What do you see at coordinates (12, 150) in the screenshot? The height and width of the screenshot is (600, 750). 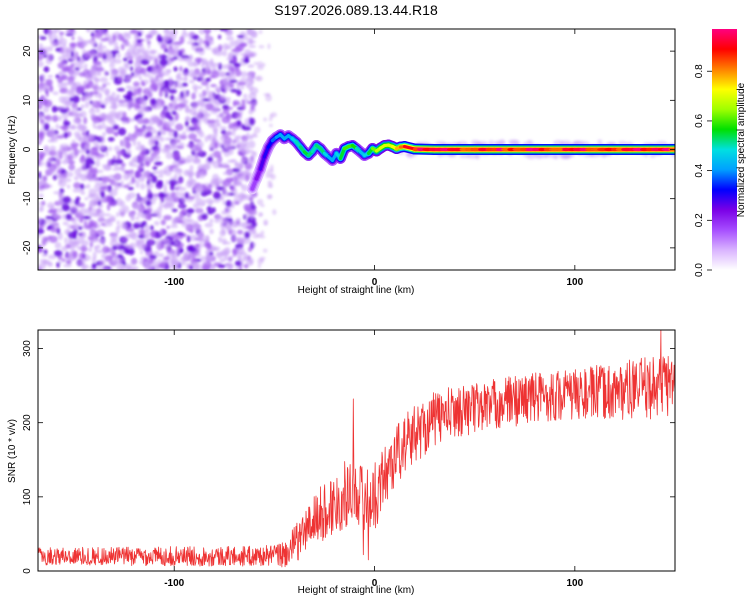 I see `spectrogram-y-label: Frequency (Hz)` at bounding box center [12, 150].